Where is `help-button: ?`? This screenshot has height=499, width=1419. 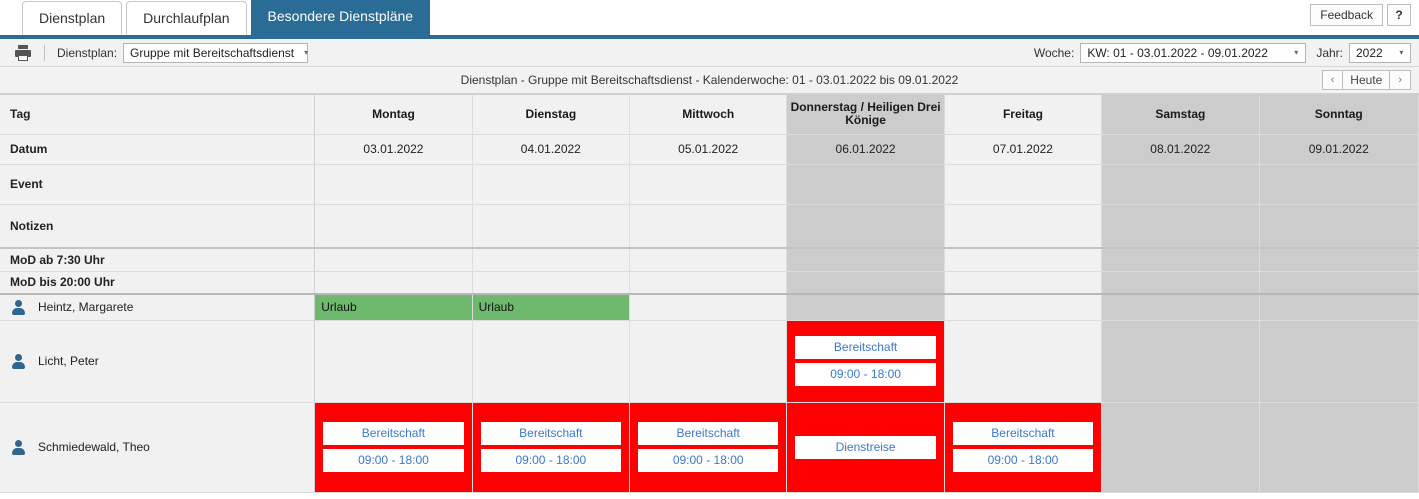 help-button: ? is located at coordinates (1399, 15).